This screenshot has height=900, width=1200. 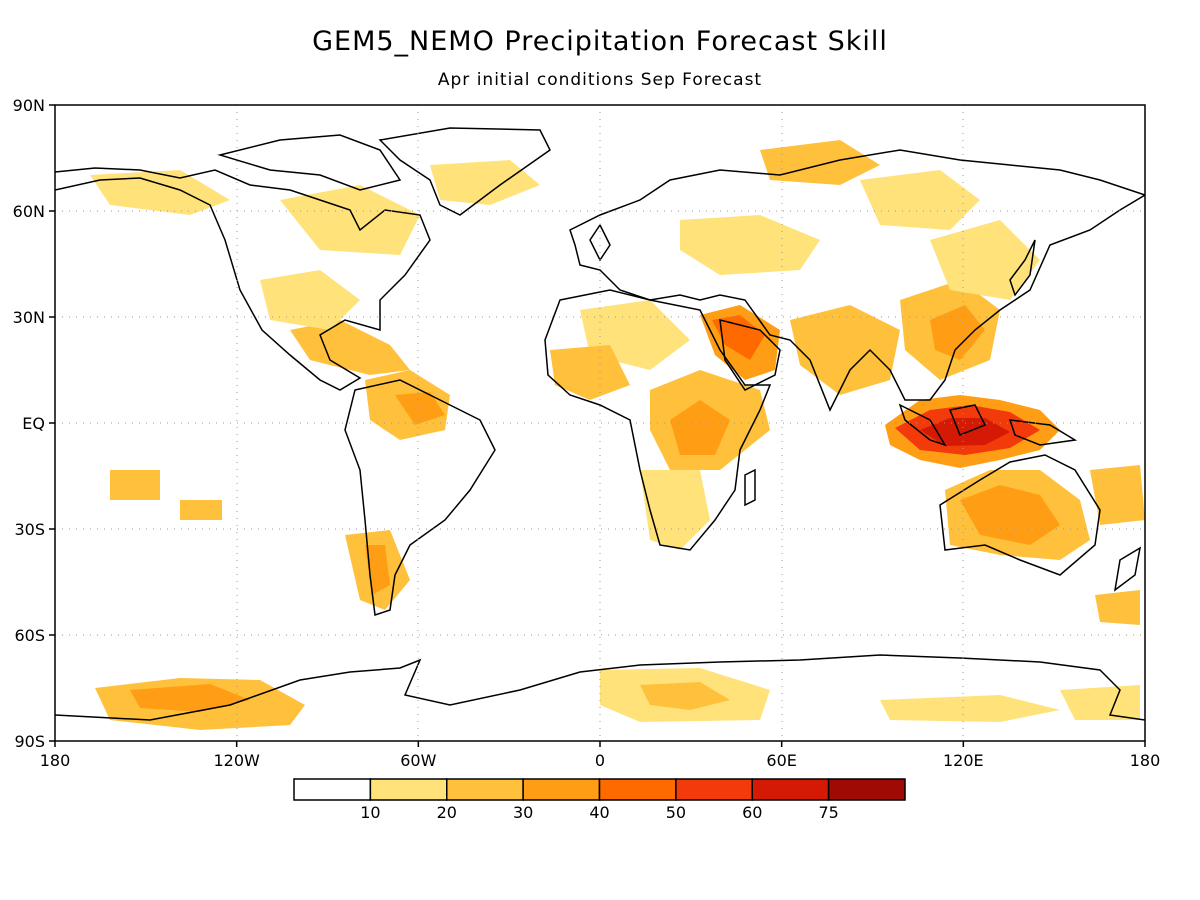 I want to click on coast-australia, so click(x=1020, y=515).